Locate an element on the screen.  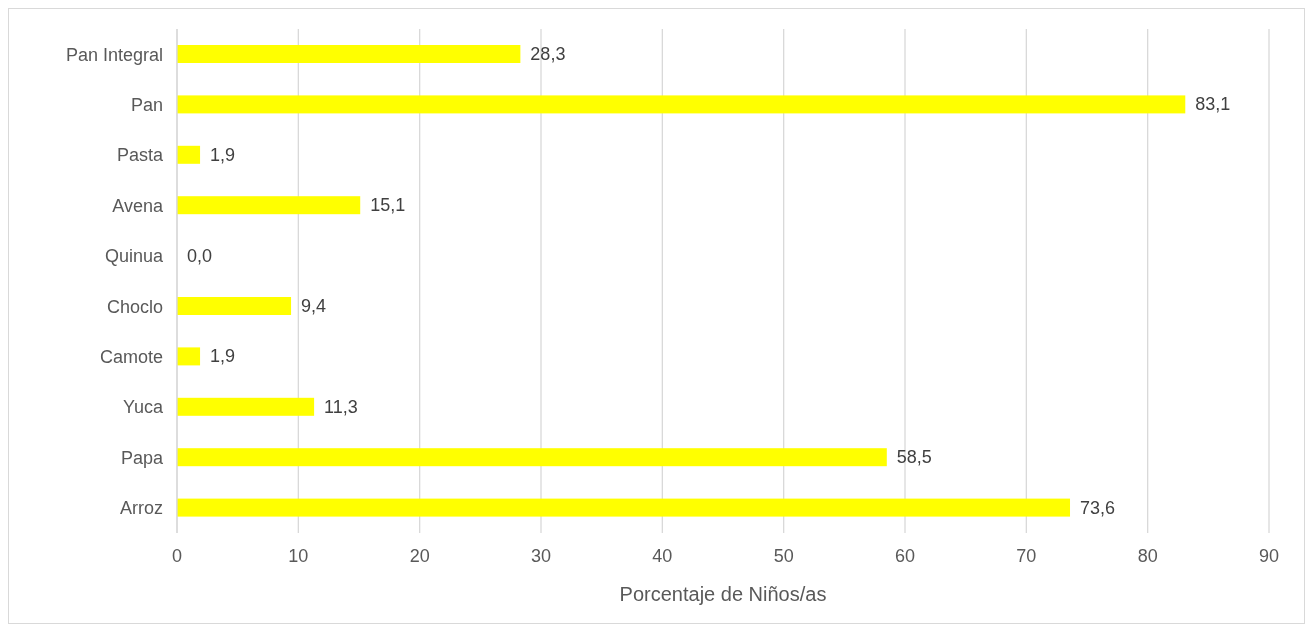
x-axis-title: Porcentaje de Niños/as is located at coordinates (723, 594).